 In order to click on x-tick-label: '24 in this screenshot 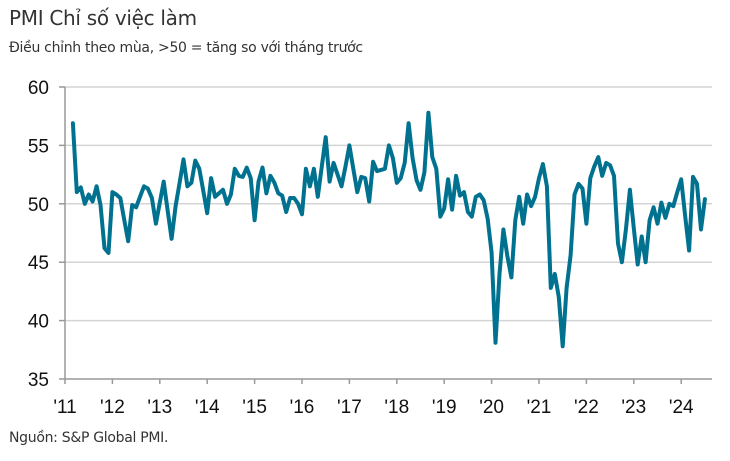, I will do `click(681, 407)`.